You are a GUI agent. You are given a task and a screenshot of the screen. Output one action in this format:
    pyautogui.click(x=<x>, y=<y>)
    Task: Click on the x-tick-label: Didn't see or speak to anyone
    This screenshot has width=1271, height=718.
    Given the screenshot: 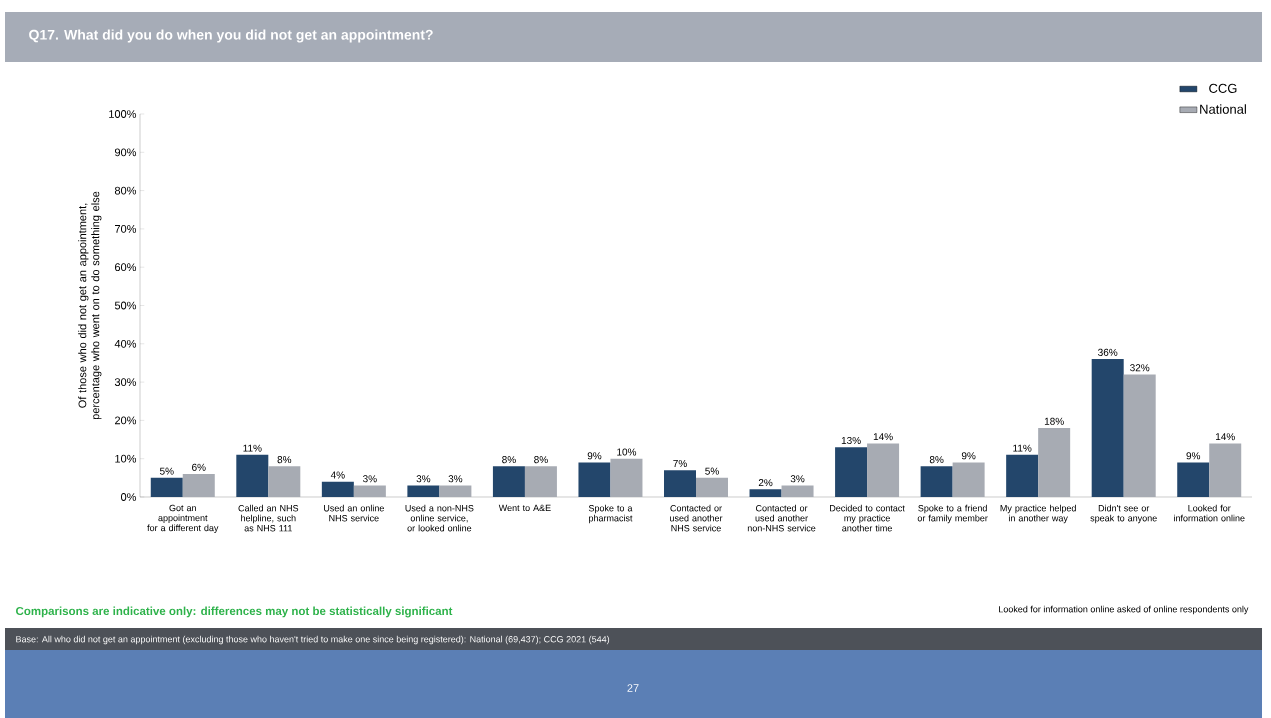 What is the action you would take?
    pyautogui.click(x=1123, y=514)
    